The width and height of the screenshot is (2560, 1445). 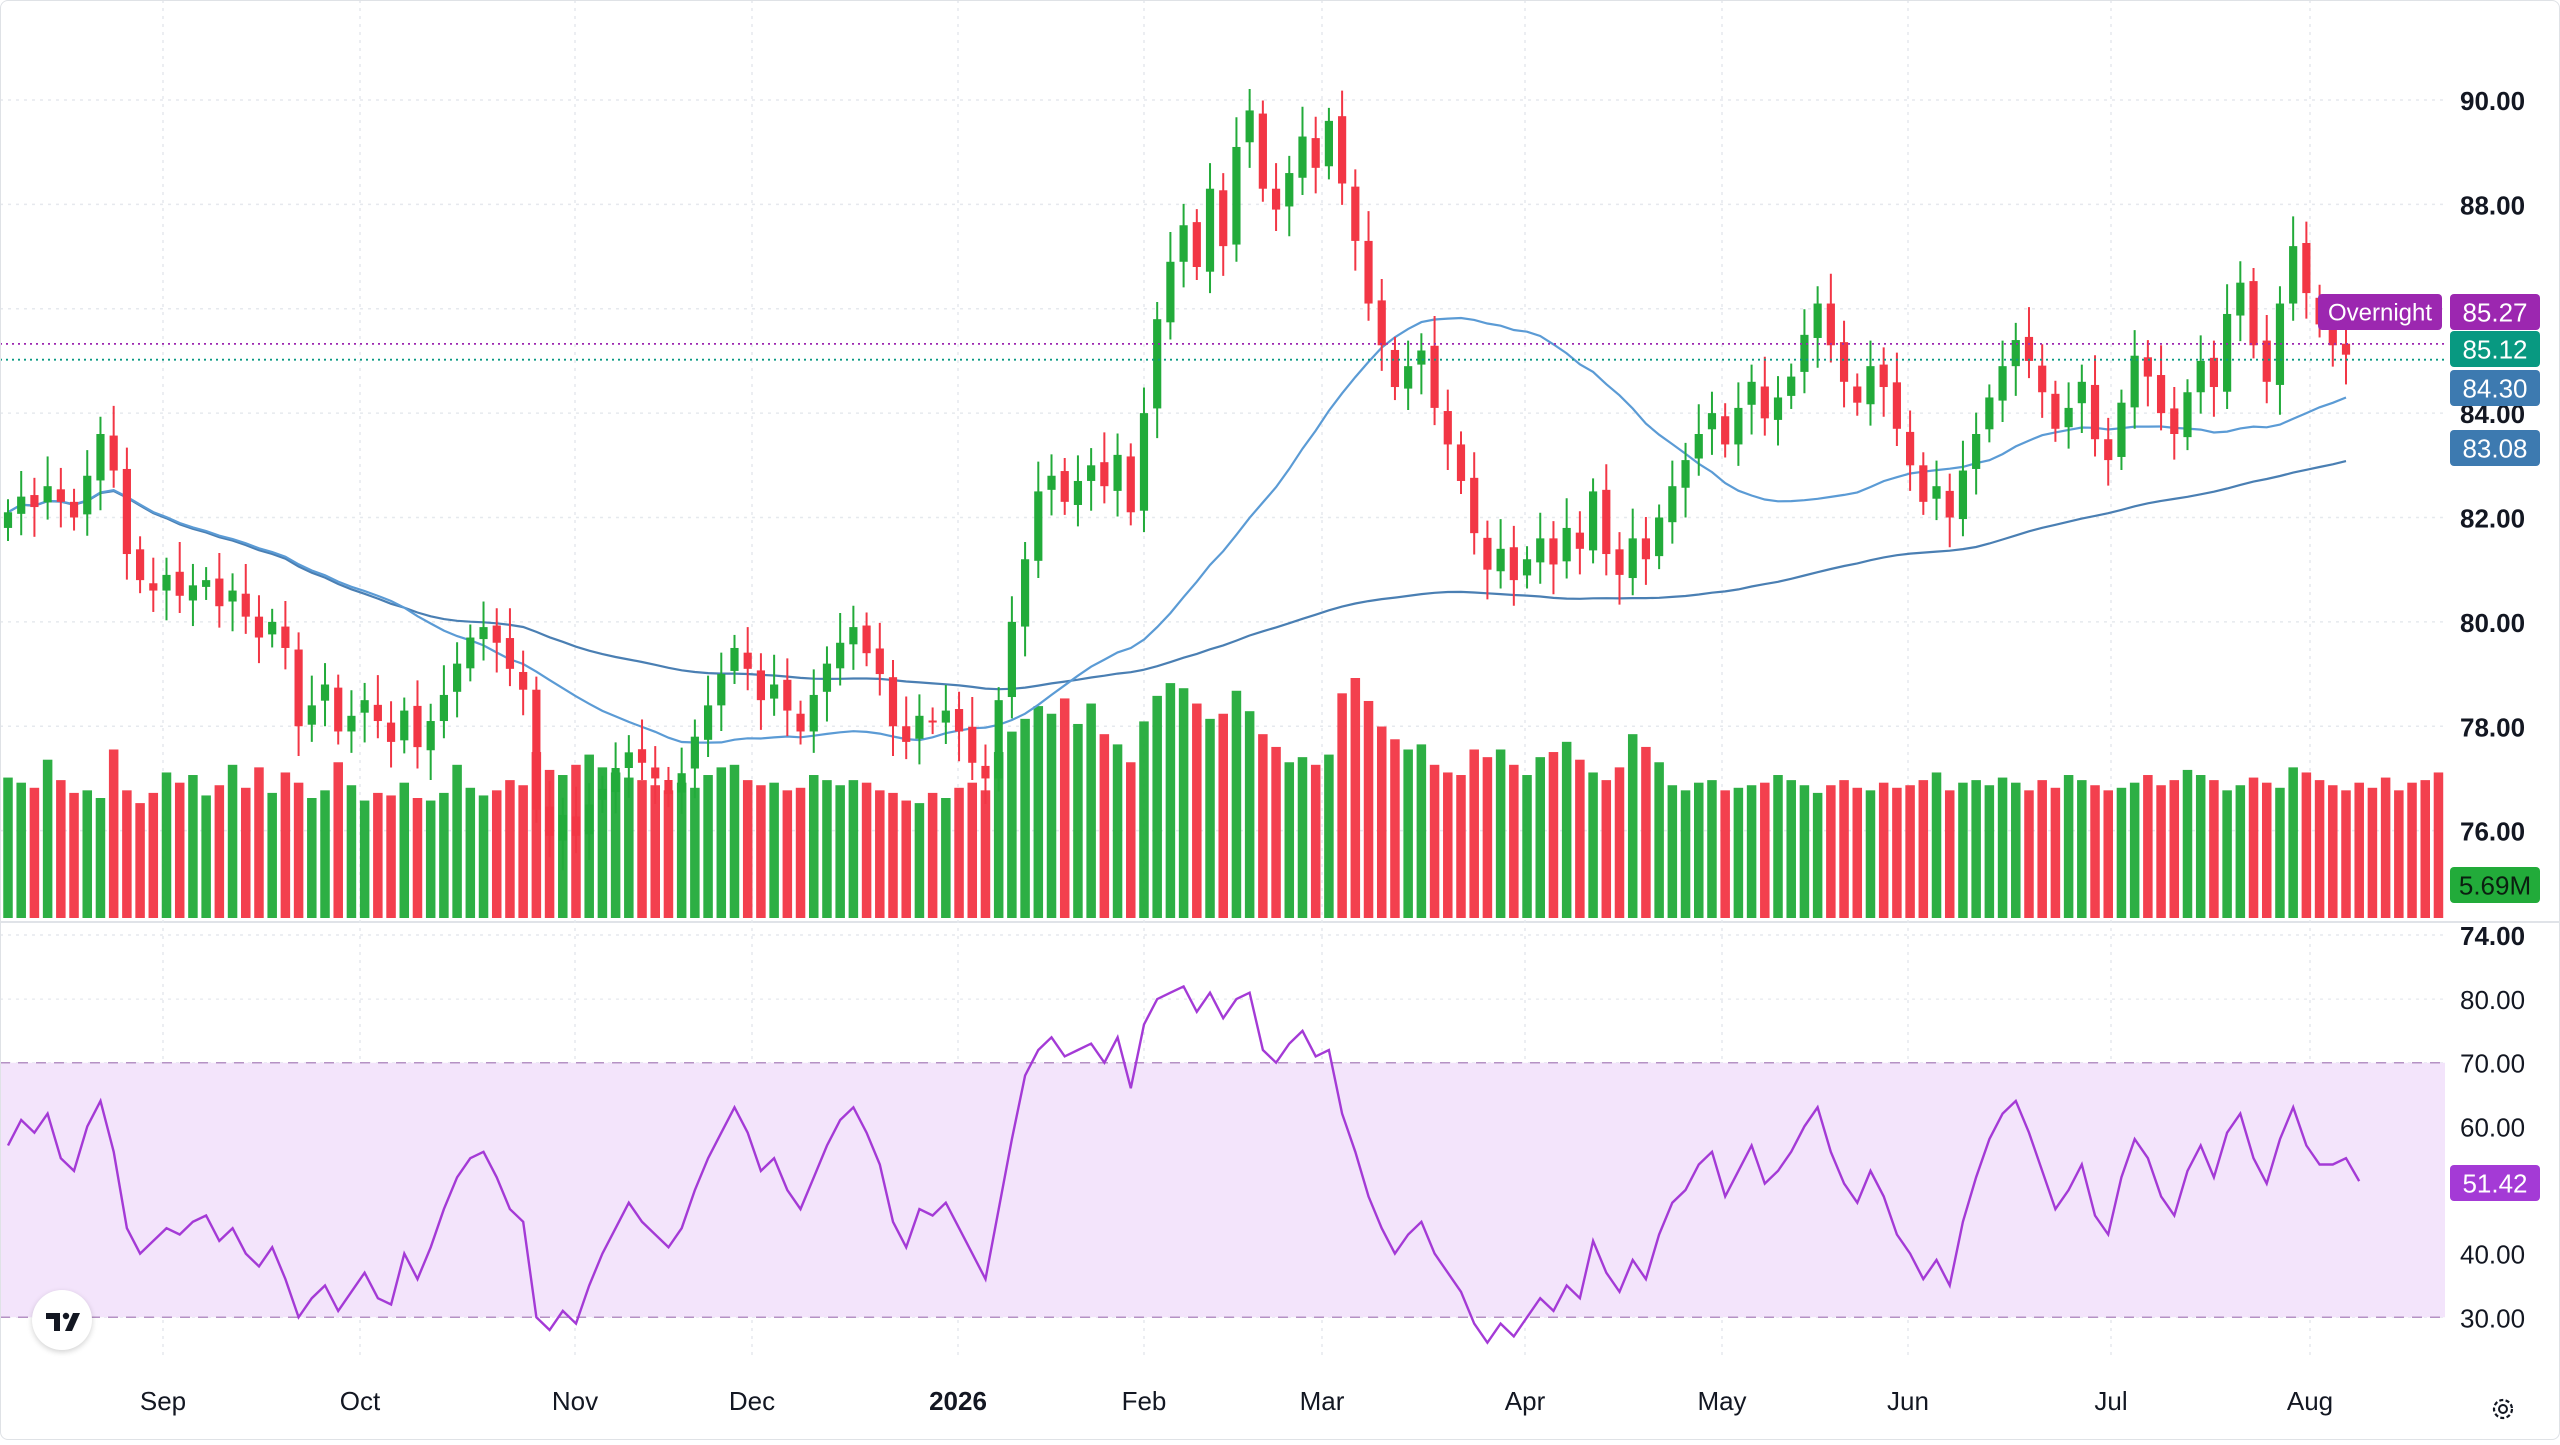 I want to click on tradingview-logo, so click(x=62, y=1320).